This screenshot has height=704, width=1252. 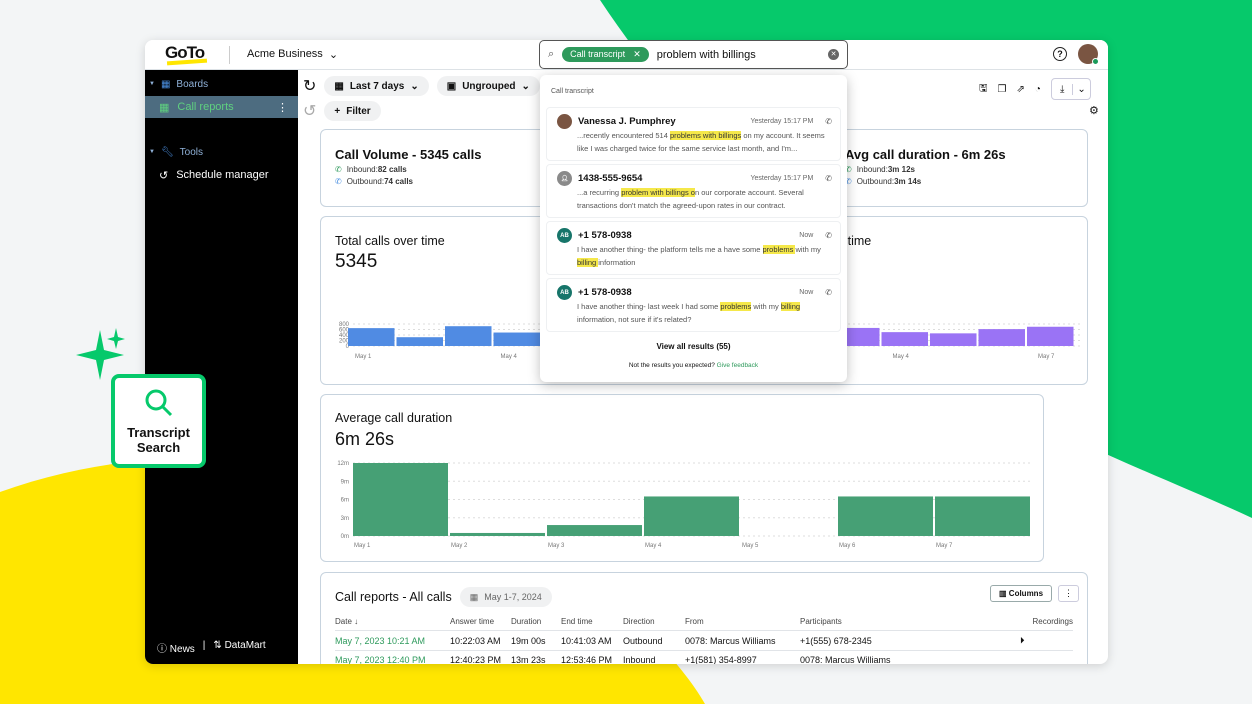 What do you see at coordinates (1003, 593) in the screenshot?
I see `columns-icon: ▥` at bounding box center [1003, 593].